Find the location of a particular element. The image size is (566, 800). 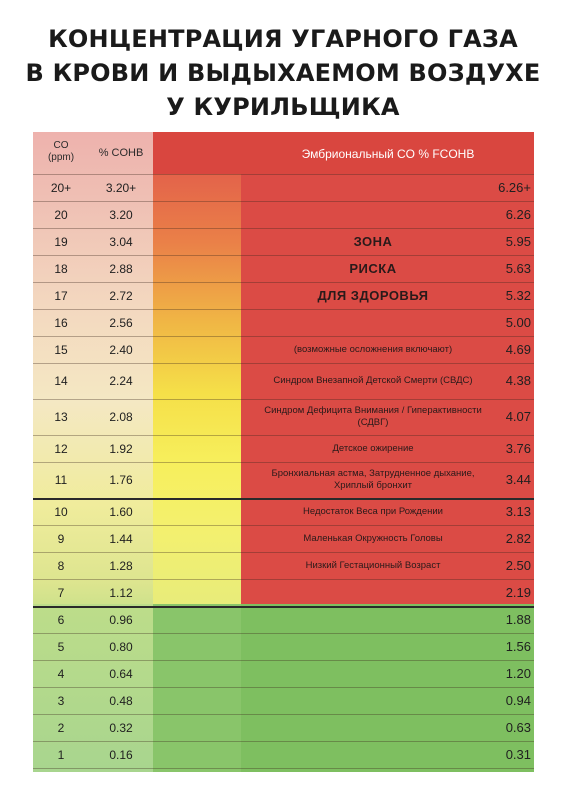

cohb-cell: 1.60 is located at coordinates (121, 511).